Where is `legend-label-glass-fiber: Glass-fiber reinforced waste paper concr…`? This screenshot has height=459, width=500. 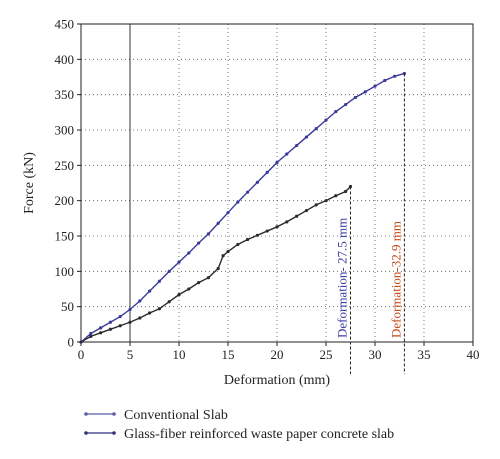
legend-label-glass-fiber: Glass-fiber reinforced waste paper concr… is located at coordinates (259, 434).